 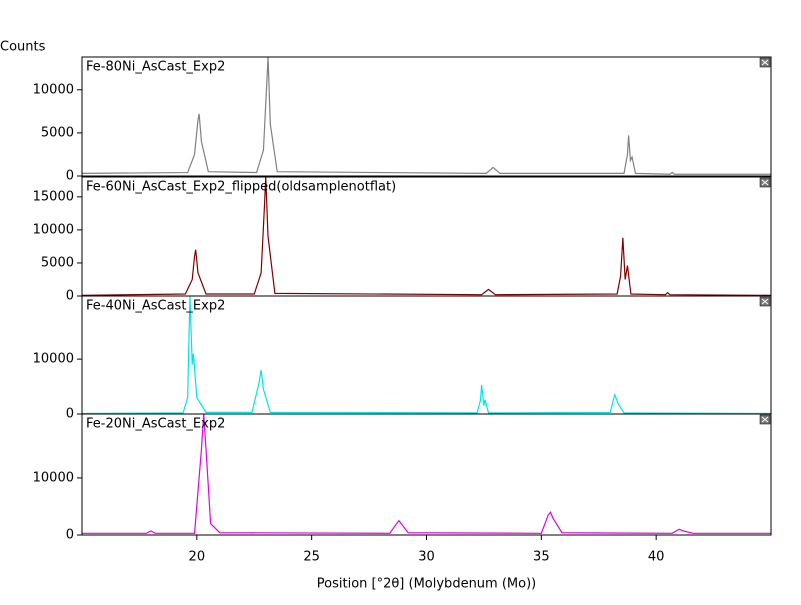 I want to click on series-label: Fe-80Ni_AsCast_Exp2, so click(x=155, y=67).